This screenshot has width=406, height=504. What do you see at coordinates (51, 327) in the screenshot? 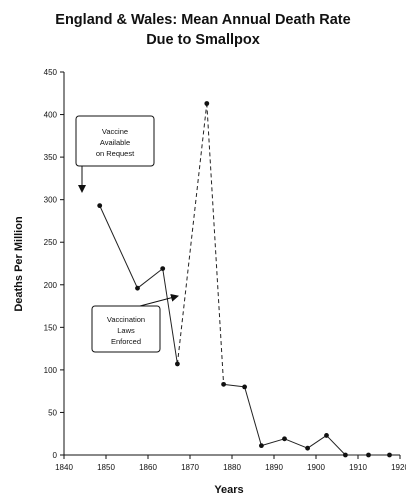
I see `y-tick-label: 150` at bounding box center [51, 327].